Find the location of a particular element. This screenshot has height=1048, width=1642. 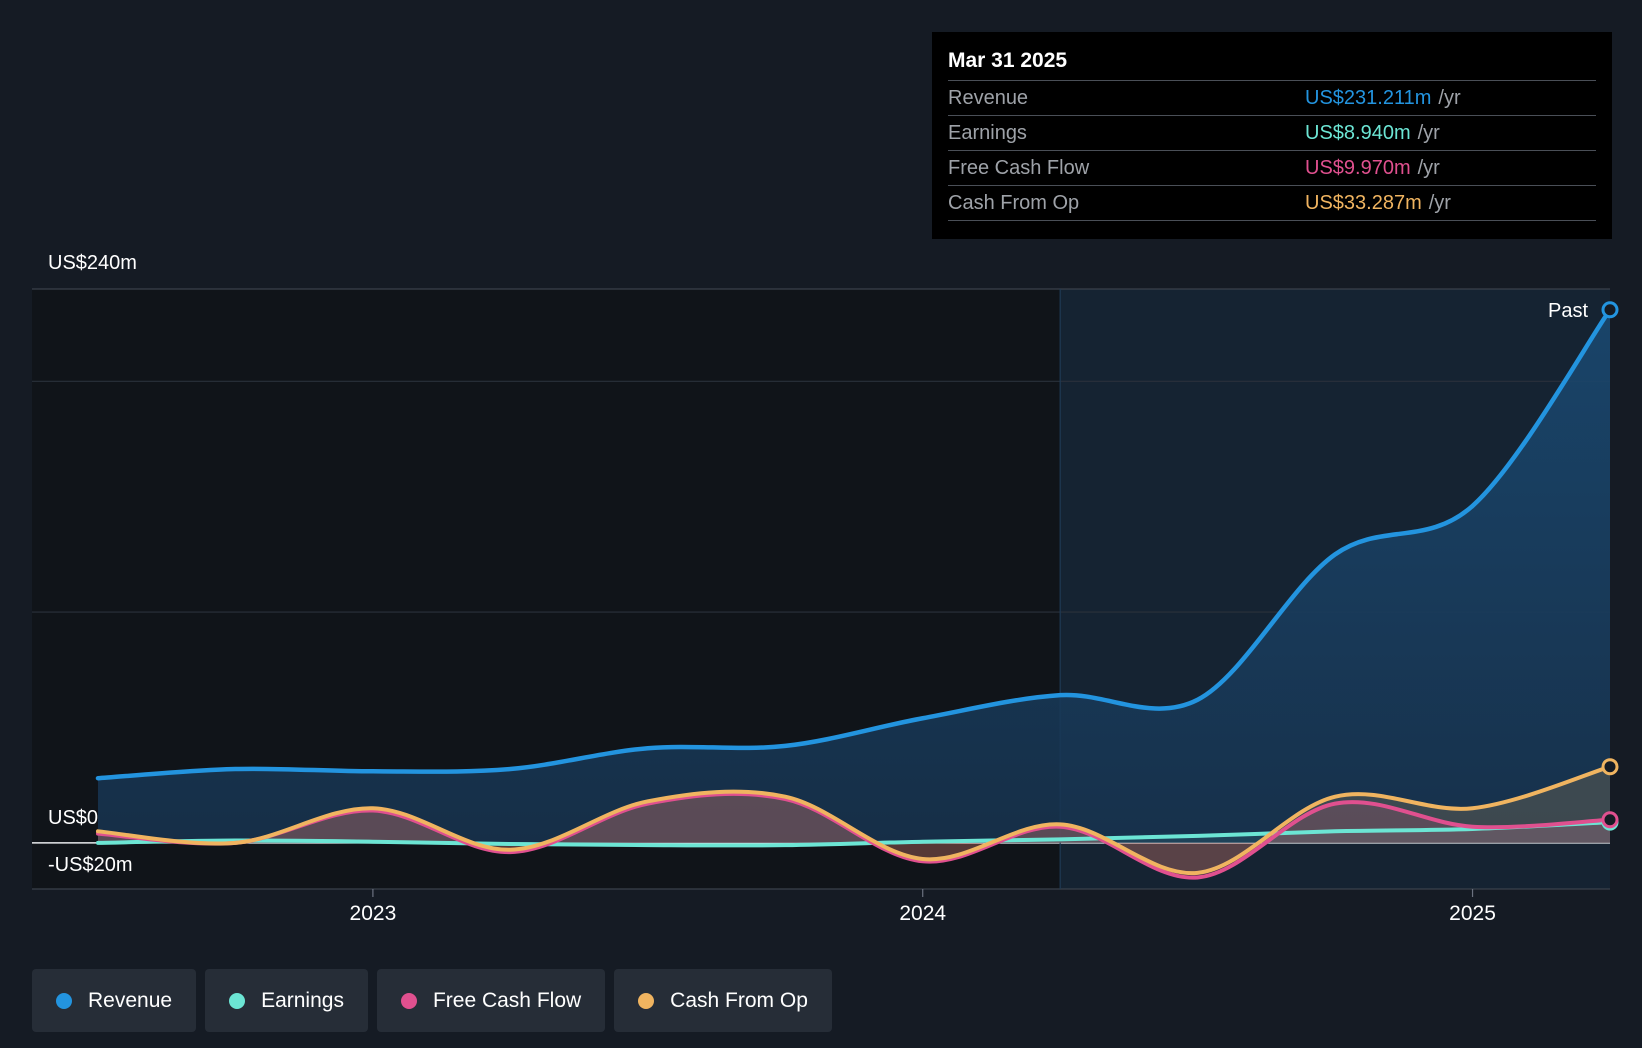

cash-from-op-area is located at coordinates (853, 820).